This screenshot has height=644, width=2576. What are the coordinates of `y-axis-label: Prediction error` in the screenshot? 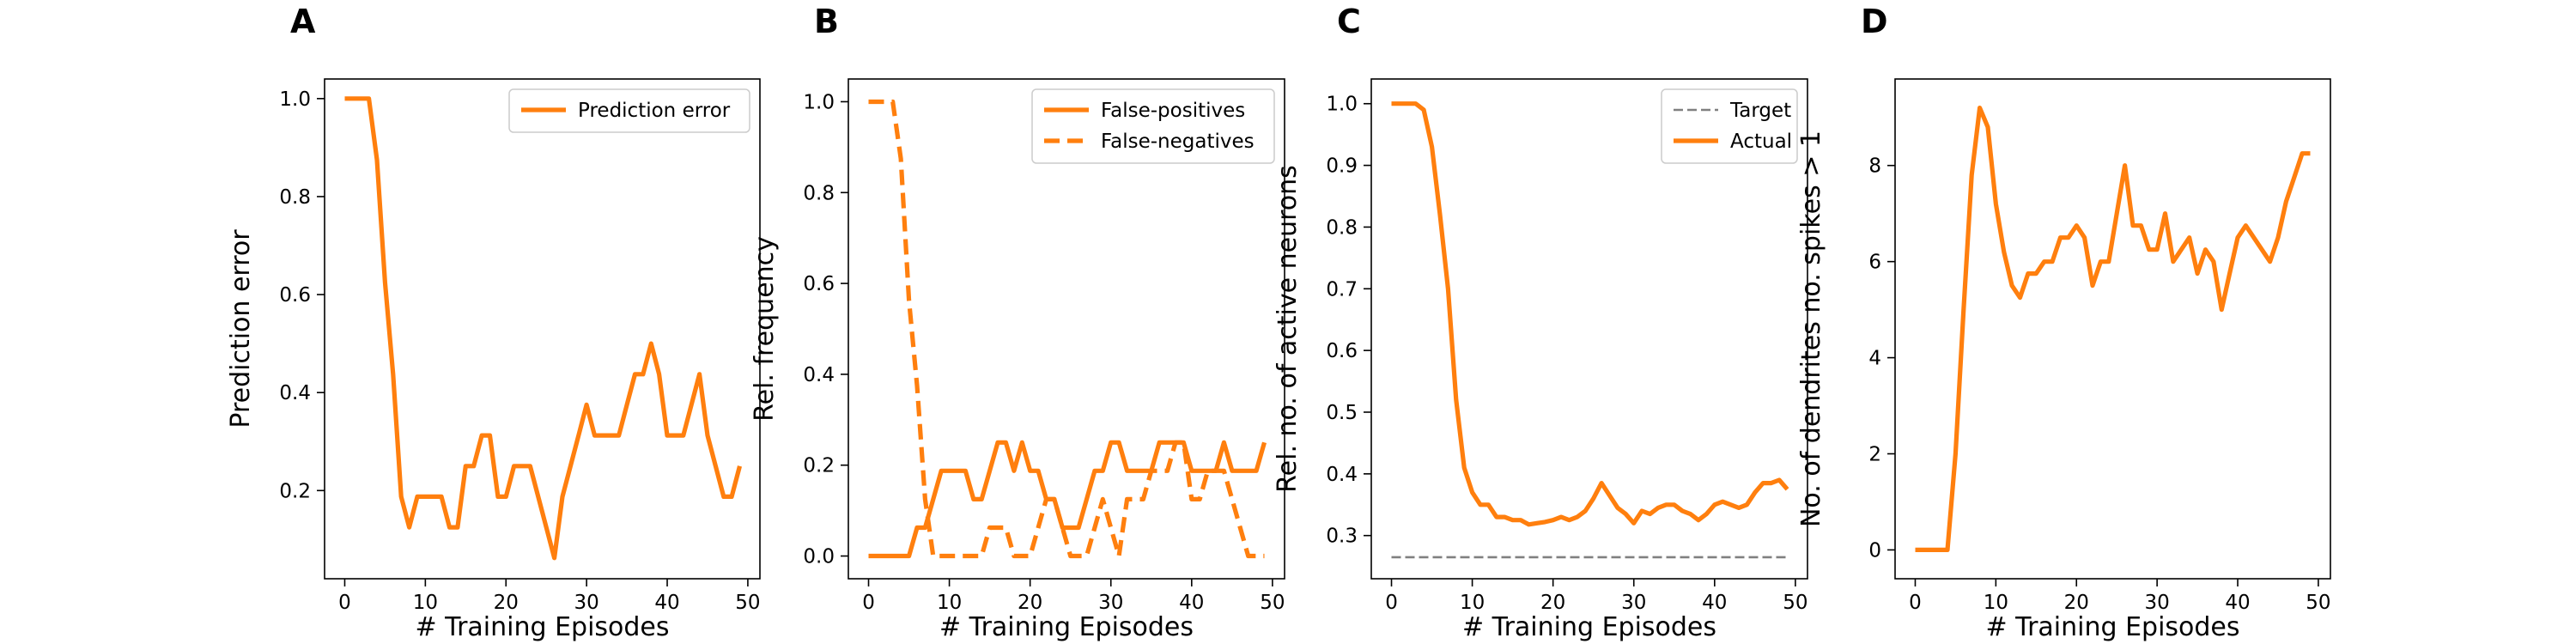 It's located at (241, 328).